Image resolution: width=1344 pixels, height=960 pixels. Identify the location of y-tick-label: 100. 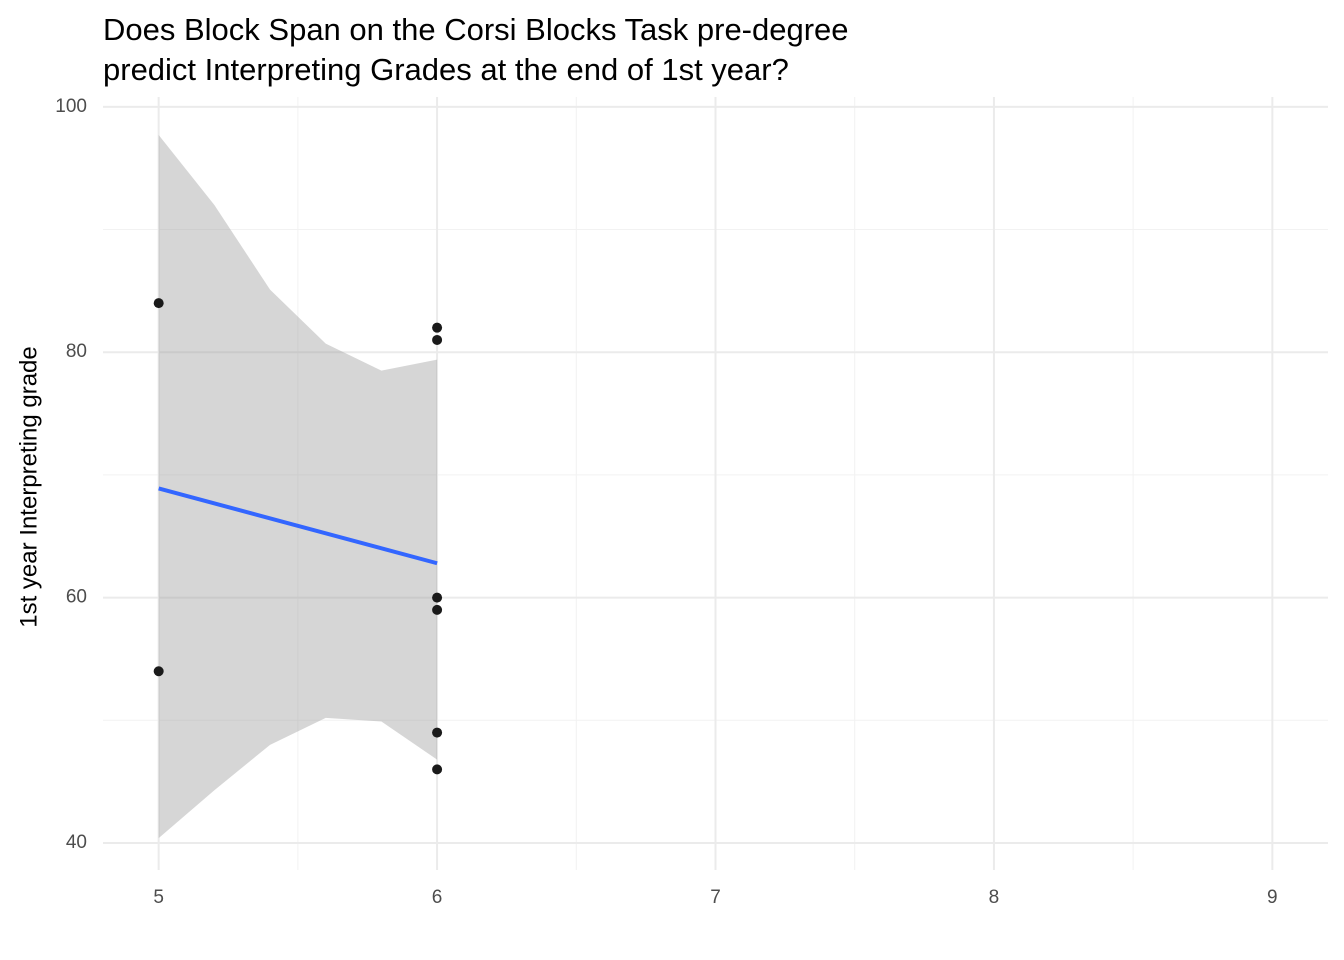
(71, 106).